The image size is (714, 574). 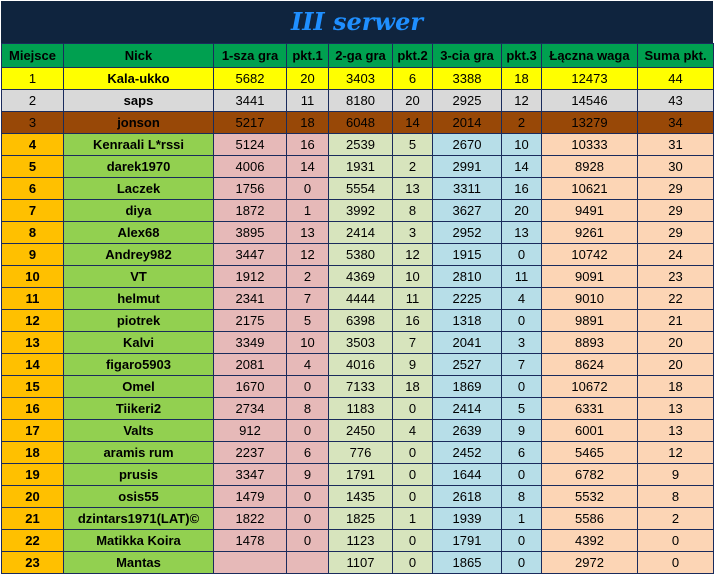 I want to click on cell-game3: 2527, so click(x=467, y=364).